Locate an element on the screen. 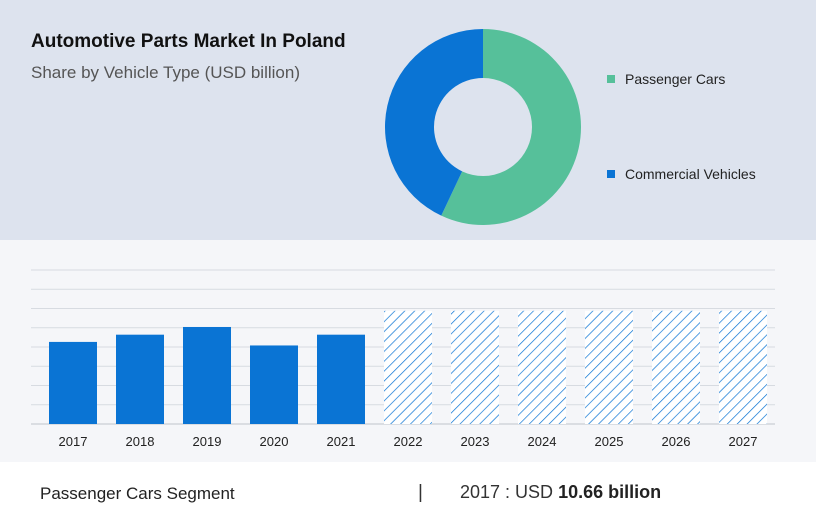 Image resolution: width=816 pixels, height=528 pixels. bar-2019 is located at coordinates (207, 375).